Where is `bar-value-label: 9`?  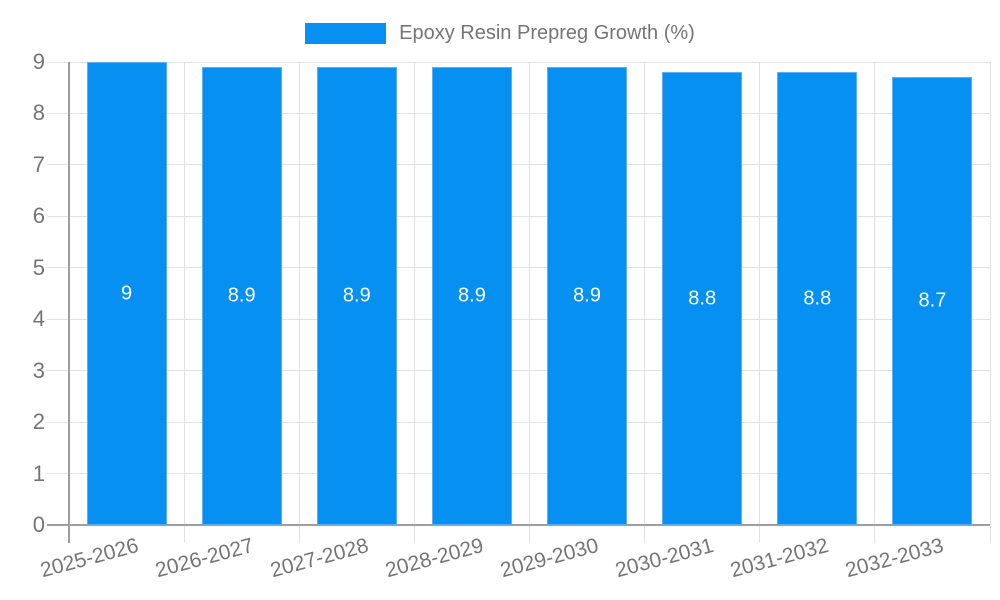
bar-value-label: 9 is located at coordinates (127, 293).